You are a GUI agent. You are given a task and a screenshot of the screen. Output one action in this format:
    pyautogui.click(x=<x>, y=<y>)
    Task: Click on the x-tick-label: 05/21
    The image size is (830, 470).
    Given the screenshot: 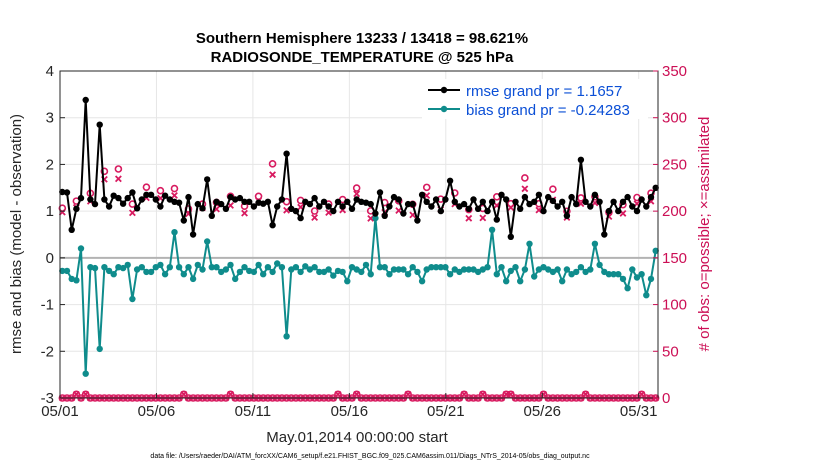 What is the action you would take?
    pyautogui.click(x=446, y=411)
    